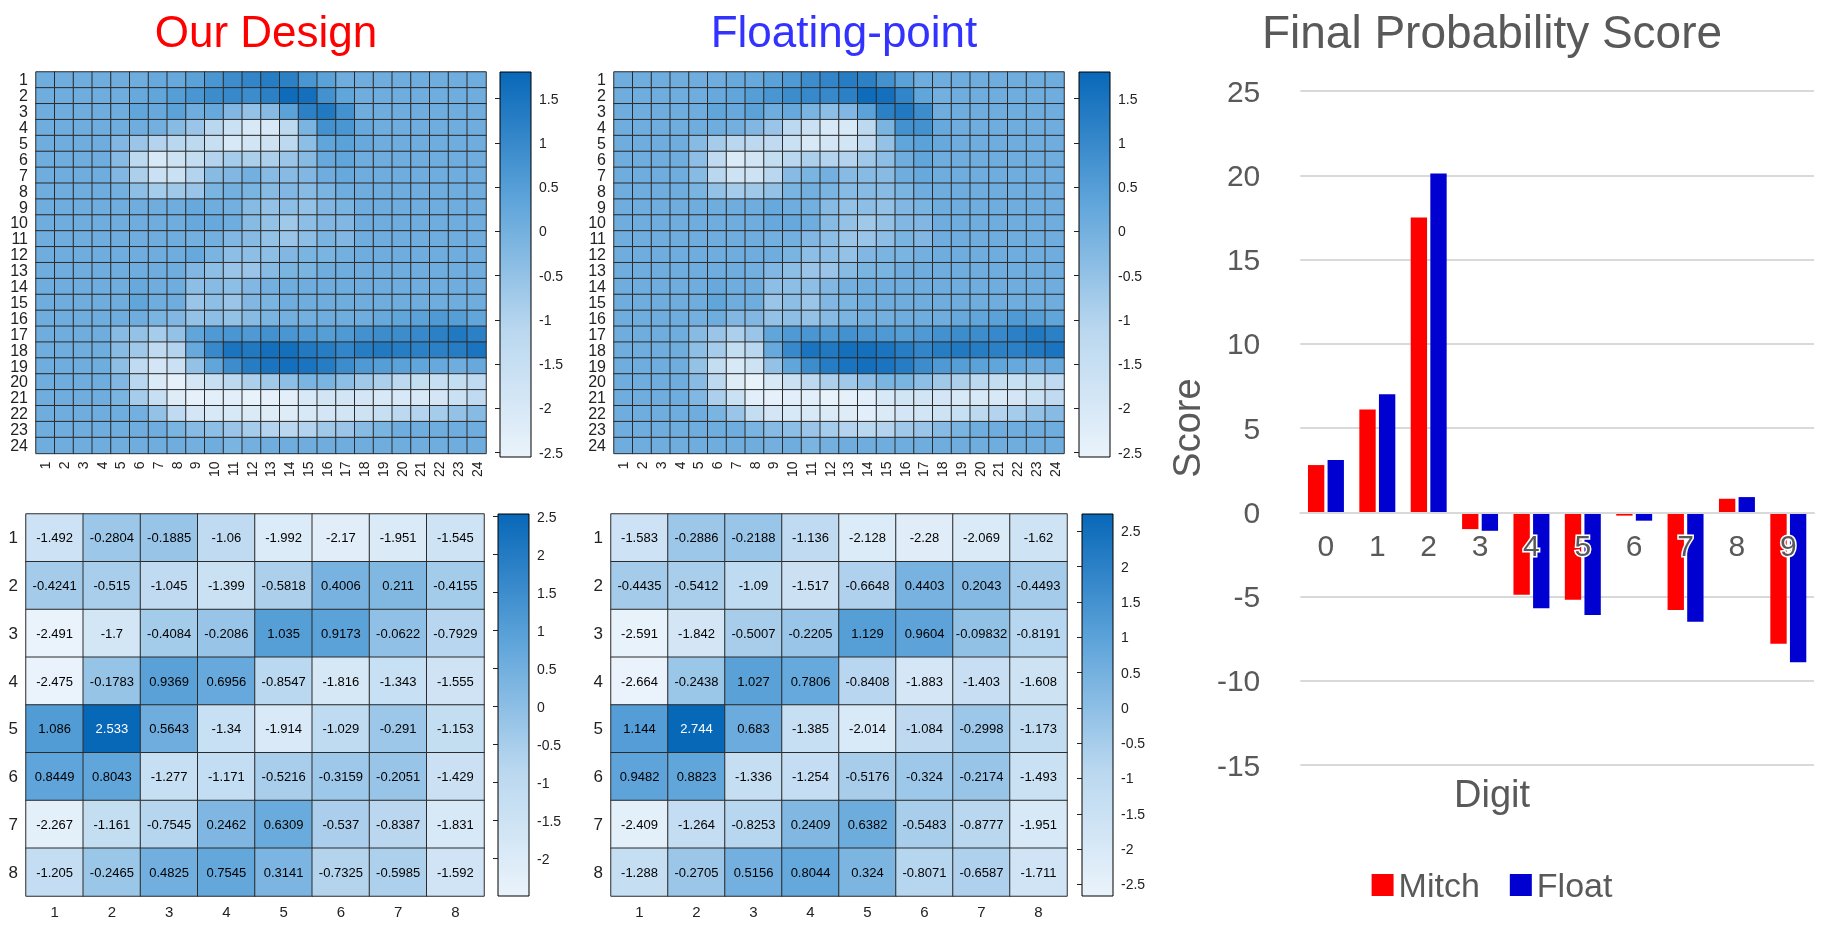 Image resolution: width=1824 pixels, height=925 pixels. What do you see at coordinates (981, 633) in the screenshot?
I see `data-label: -0.09832` at bounding box center [981, 633].